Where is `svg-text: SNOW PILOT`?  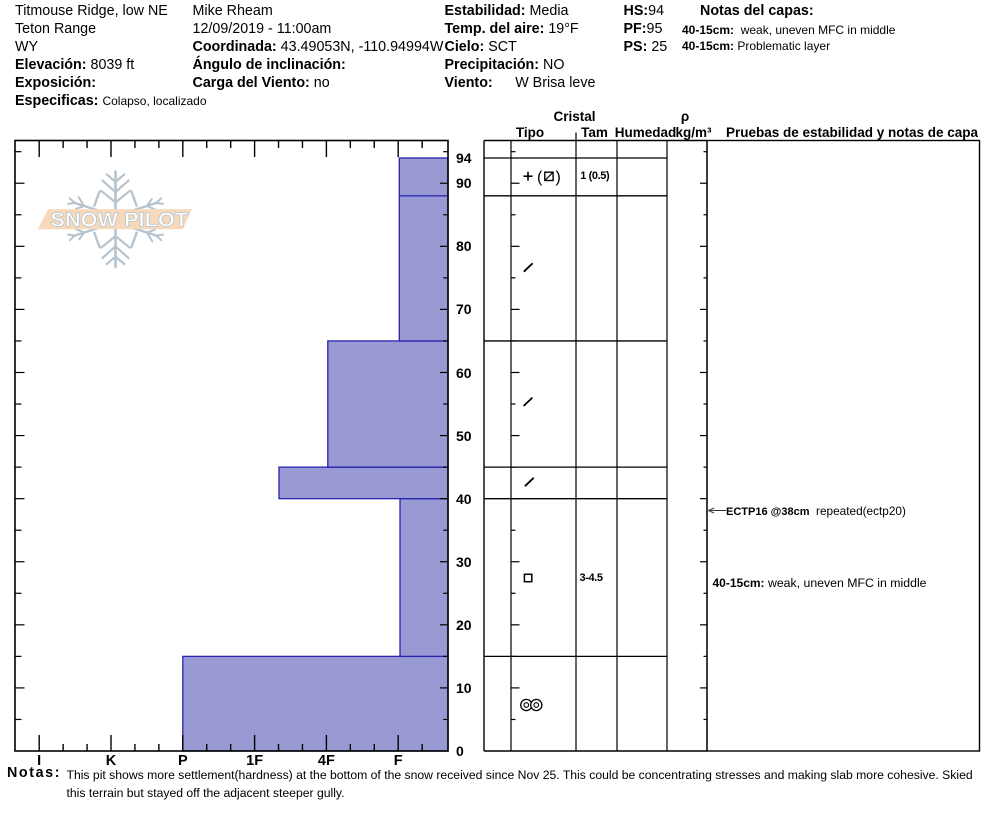 svg-text: SNOW PILOT is located at coordinates (120, 220).